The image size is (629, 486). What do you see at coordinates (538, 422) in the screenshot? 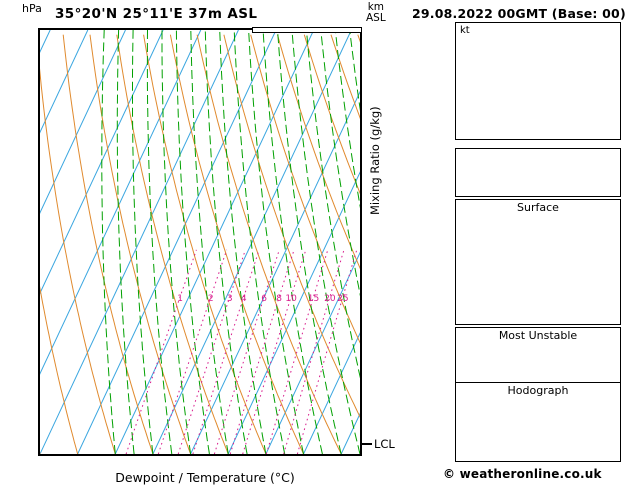
I see `hodograph-table: Hodograph` at bounding box center [538, 422].